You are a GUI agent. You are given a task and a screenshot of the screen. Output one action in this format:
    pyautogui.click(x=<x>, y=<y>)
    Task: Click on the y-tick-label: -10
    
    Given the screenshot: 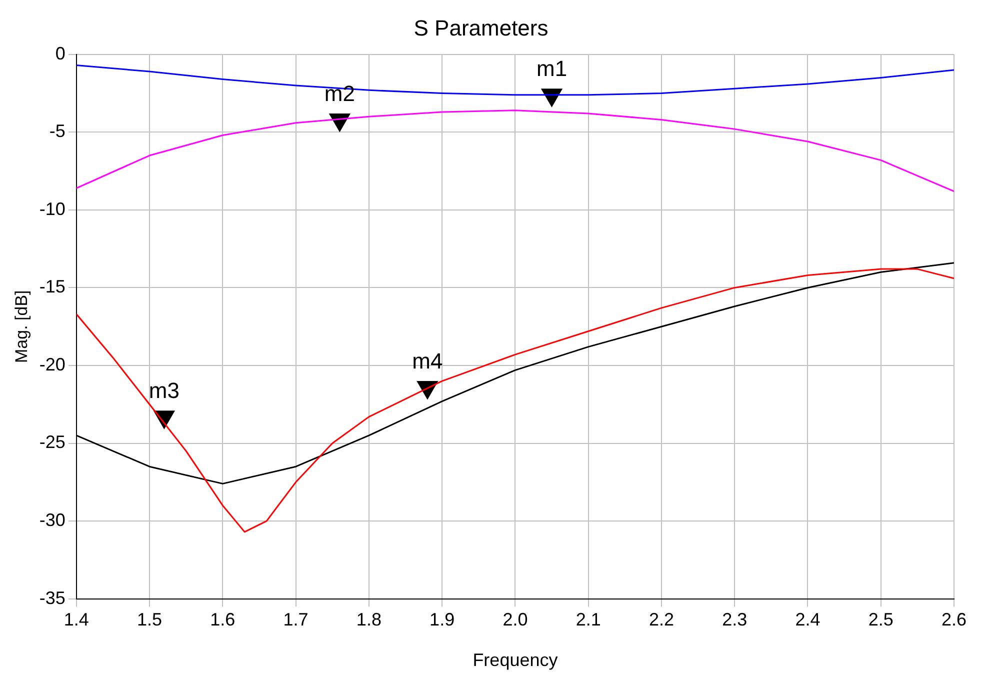 What is the action you would take?
    pyautogui.click(x=52, y=208)
    